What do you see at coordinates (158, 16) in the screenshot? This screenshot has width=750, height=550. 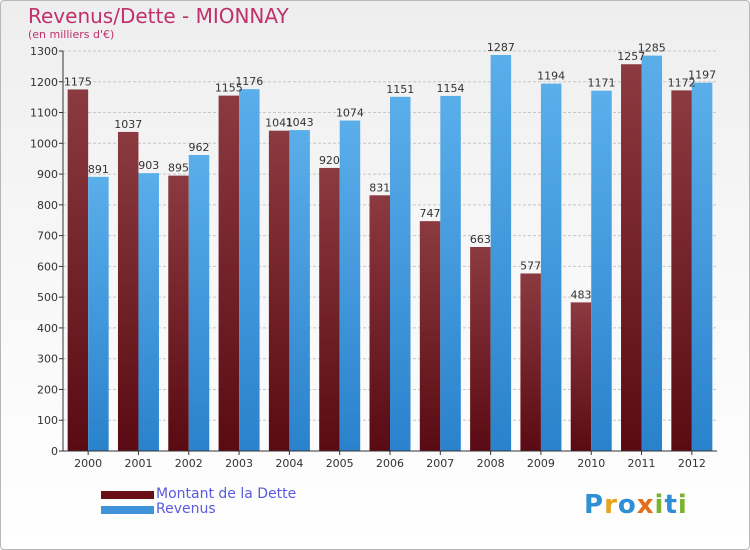 I see `chart-title: Revenus/Dette - MIONNAY` at bounding box center [158, 16].